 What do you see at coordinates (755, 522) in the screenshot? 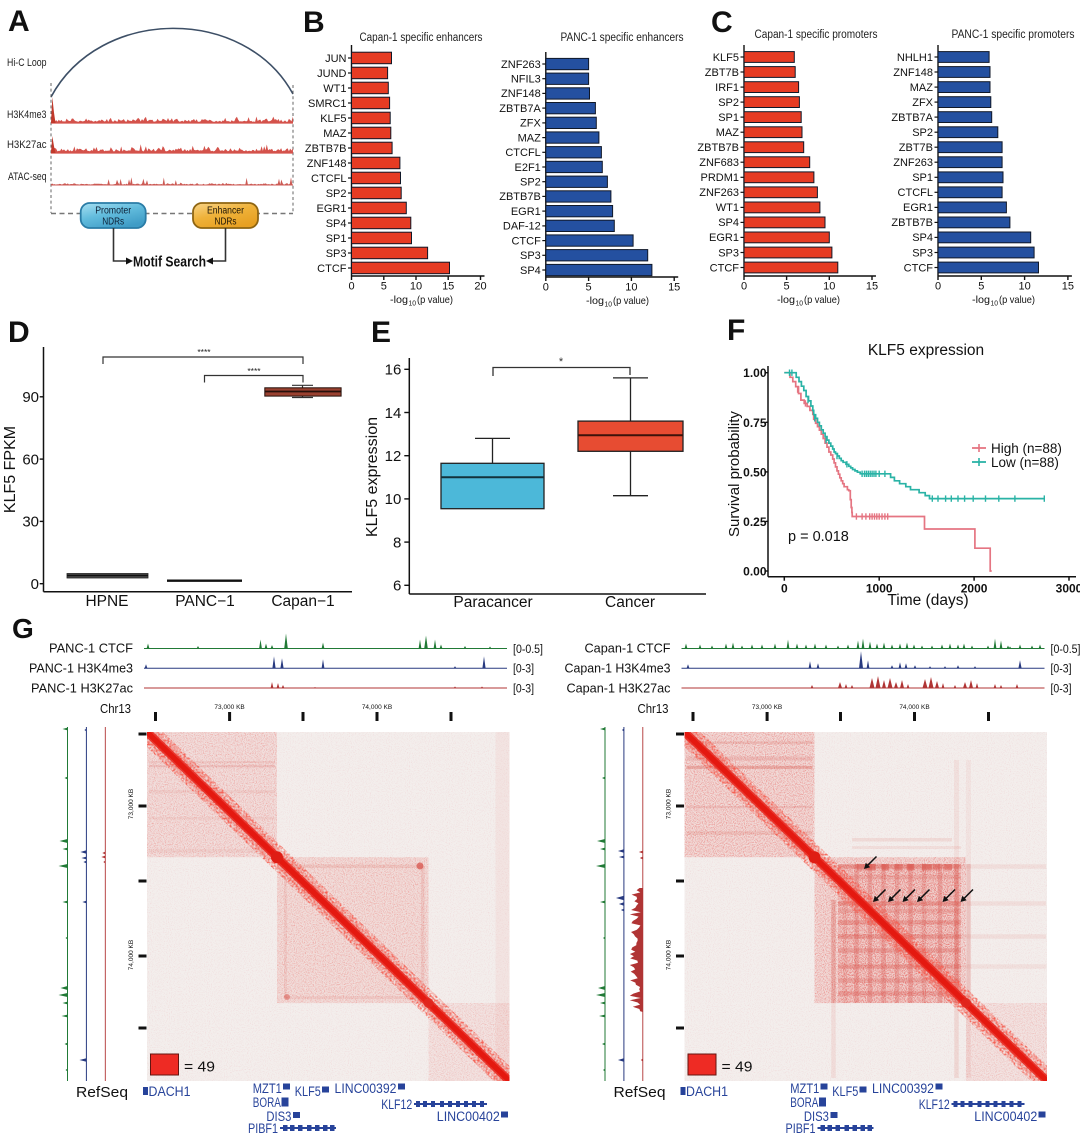
I see `svg-text: 0.25` at bounding box center [755, 522].